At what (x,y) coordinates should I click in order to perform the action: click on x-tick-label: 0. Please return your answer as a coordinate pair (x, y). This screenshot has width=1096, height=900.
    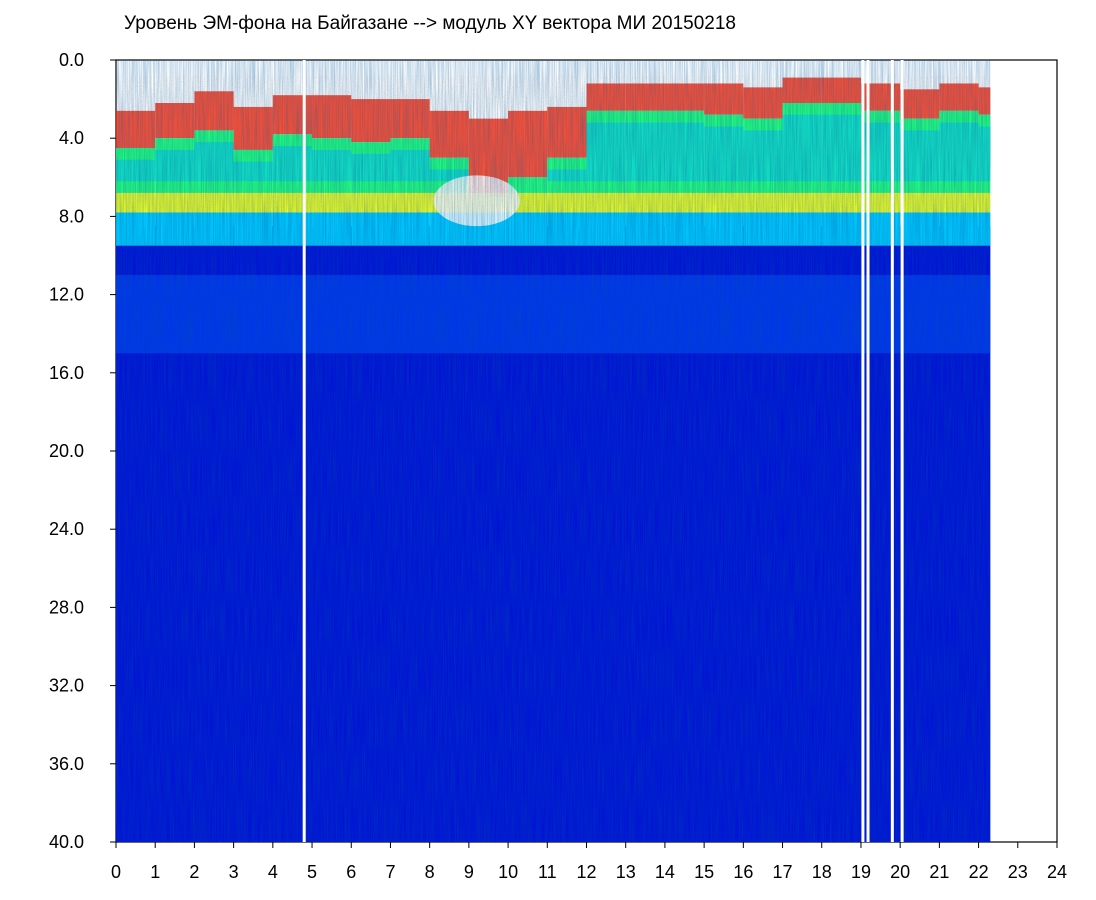
    Looking at the image, I should click on (116, 872).